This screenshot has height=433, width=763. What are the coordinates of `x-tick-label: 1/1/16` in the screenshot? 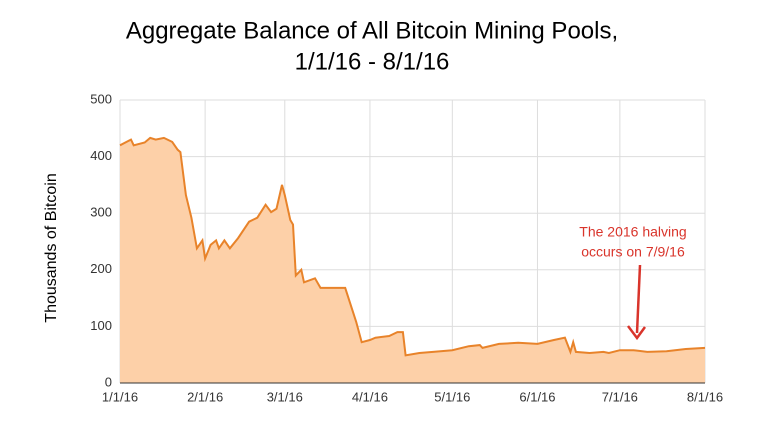 It's located at (120, 396).